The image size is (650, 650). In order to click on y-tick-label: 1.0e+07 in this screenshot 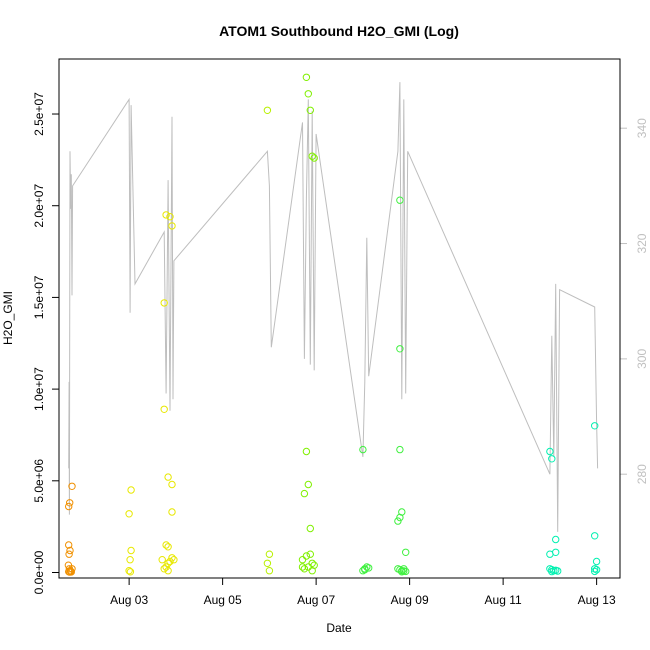, I will do `click(39, 389)`.